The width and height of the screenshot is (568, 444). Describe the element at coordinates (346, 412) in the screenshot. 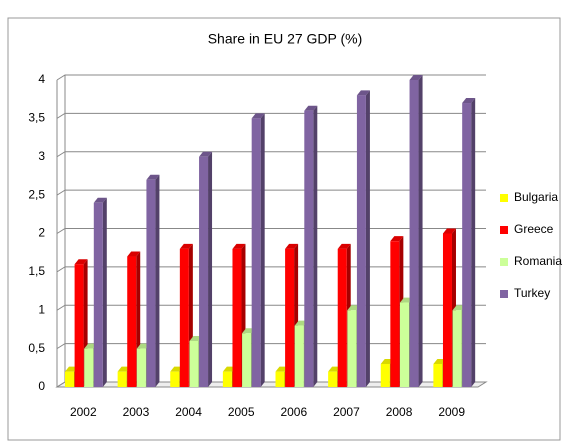

I see `x-tick-label: 2007` at that location.